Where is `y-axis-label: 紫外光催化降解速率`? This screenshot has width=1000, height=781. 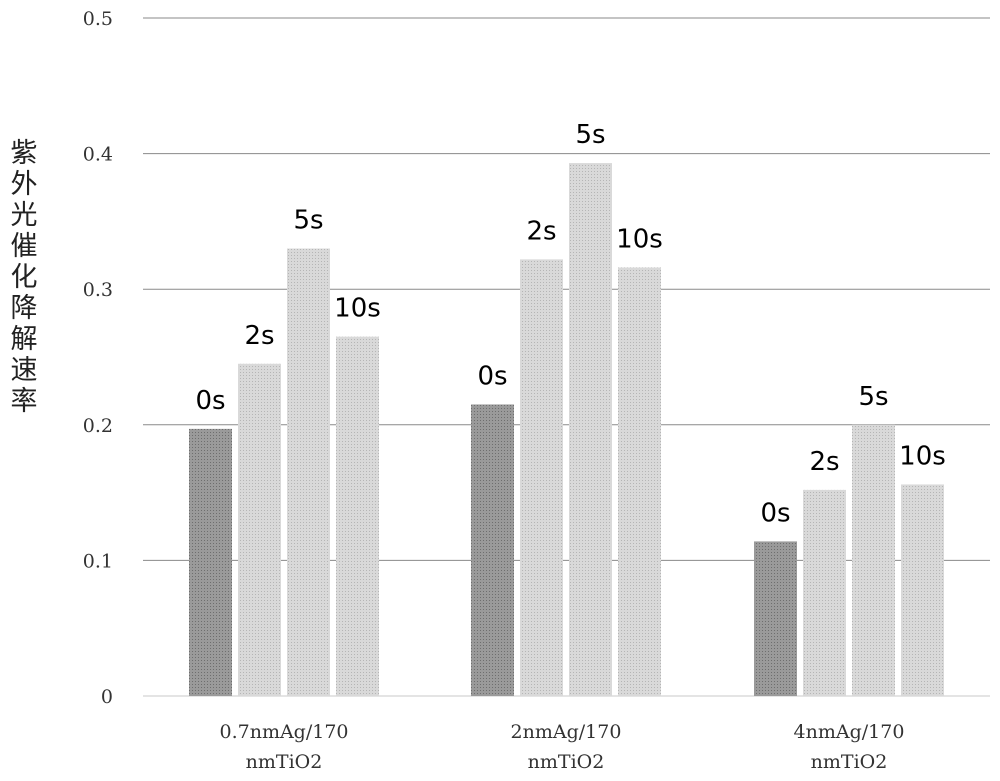
y-axis-label: 紫外光催化降解速率 is located at coordinates (24, 277).